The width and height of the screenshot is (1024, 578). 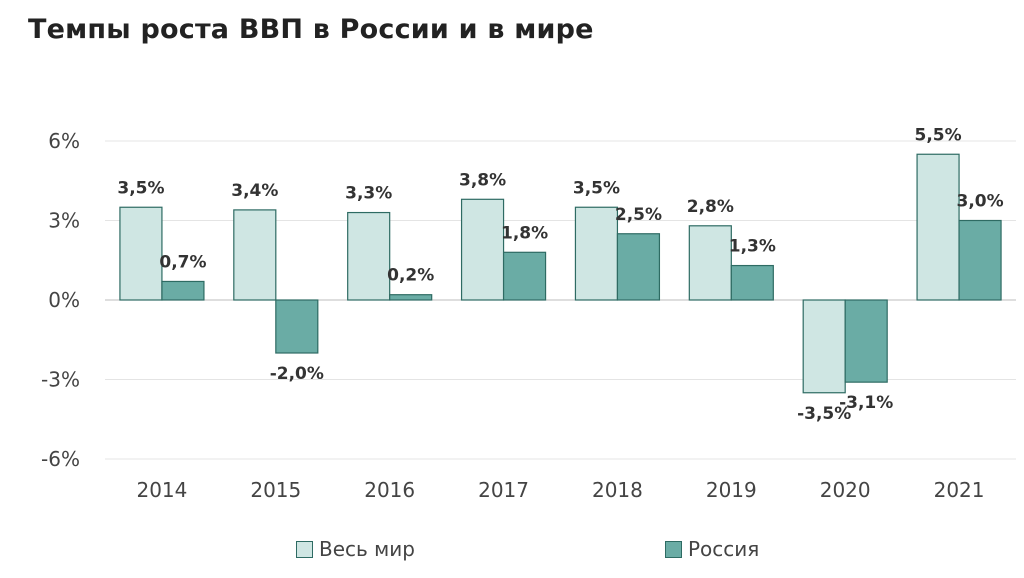 What do you see at coordinates (752, 247) in the screenshot?
I see `data-label: 1,3%` at bounding box center [752, 247].